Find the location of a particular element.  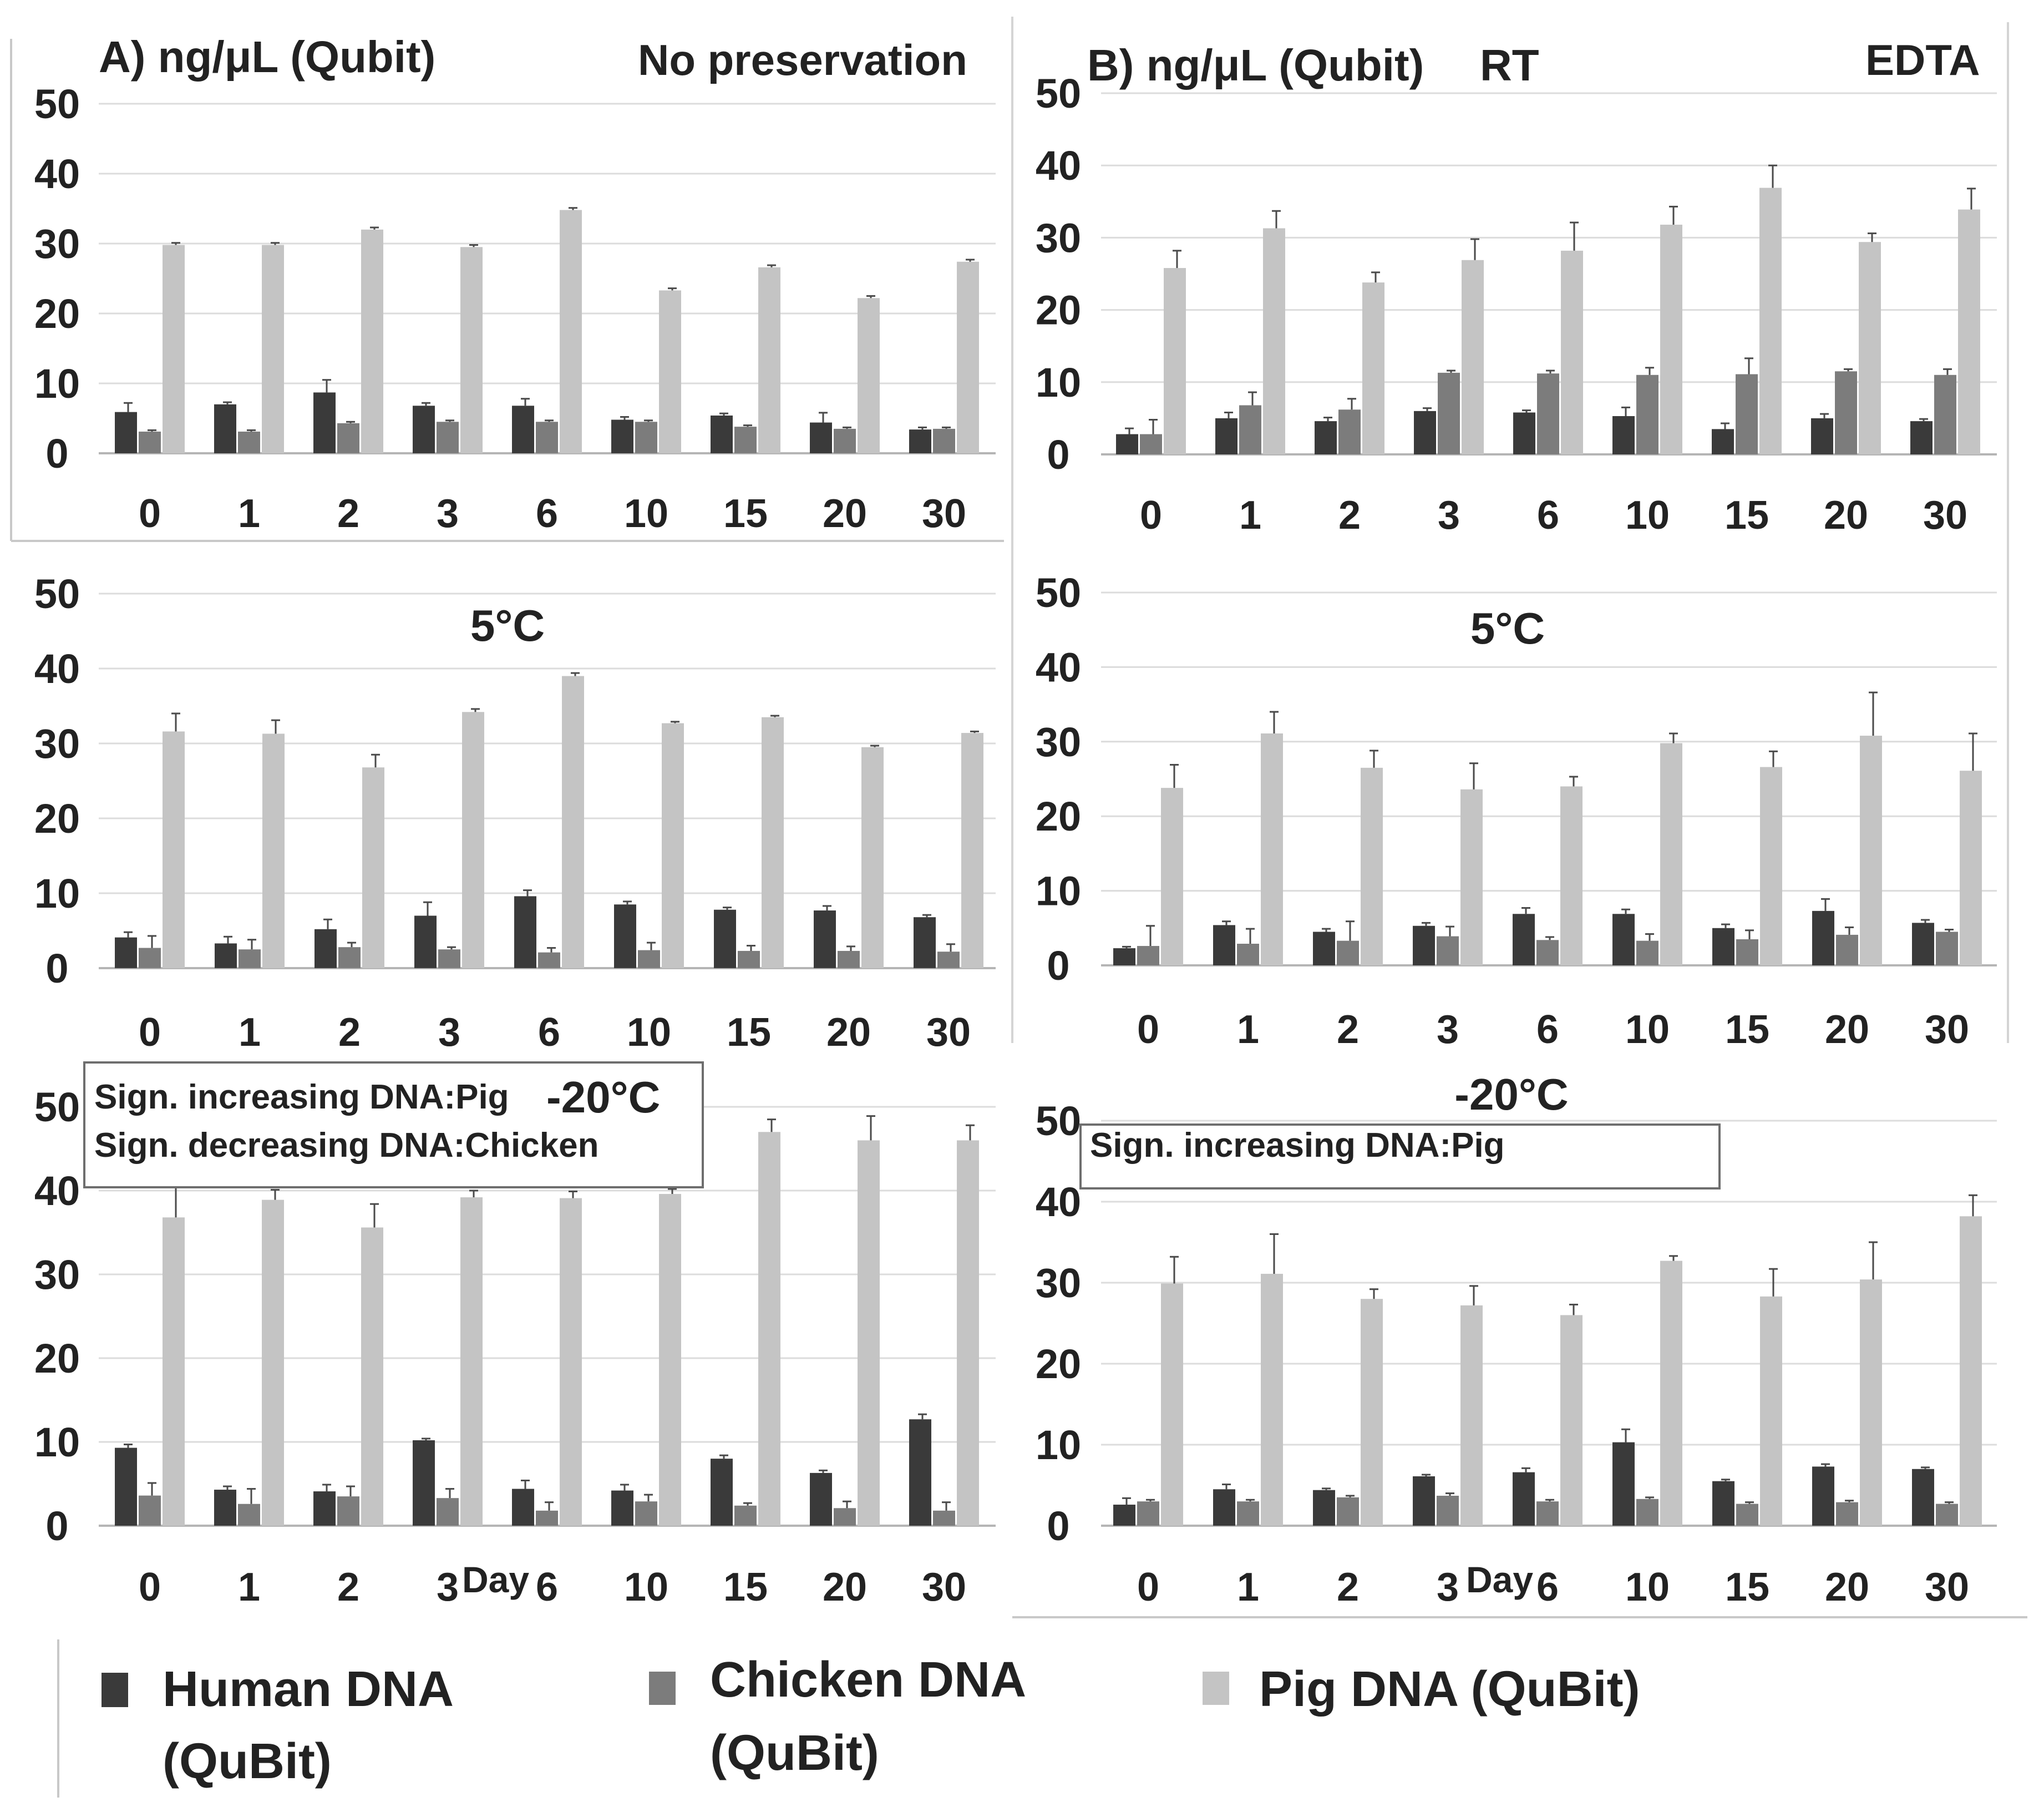

x-tick-label: 0 is located at coordinates (150, 514).